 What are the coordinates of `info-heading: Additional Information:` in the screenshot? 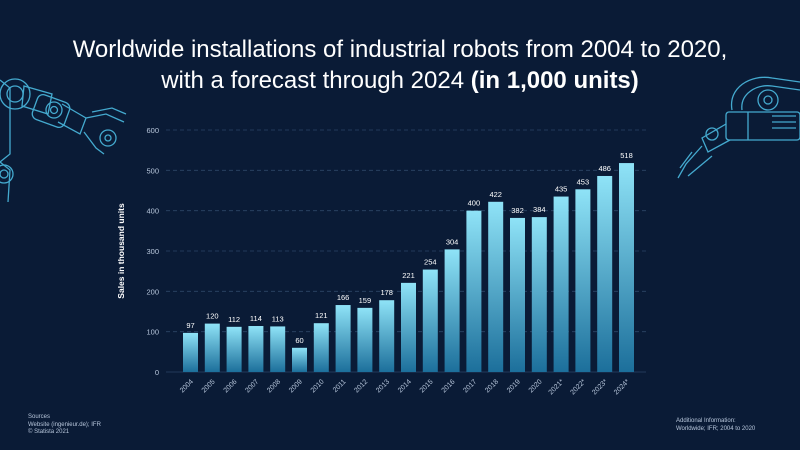 It's located at (706, 421).